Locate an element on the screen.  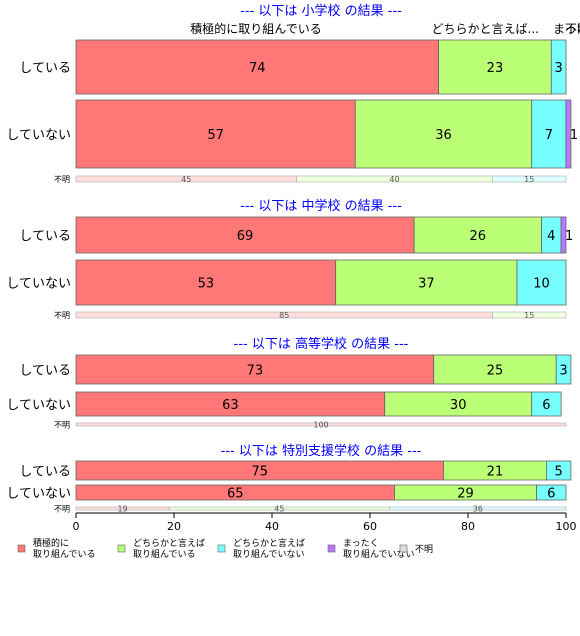
panel-title: --- 以下は 中学校 の結果 --- is located at coordinates (321, 206).